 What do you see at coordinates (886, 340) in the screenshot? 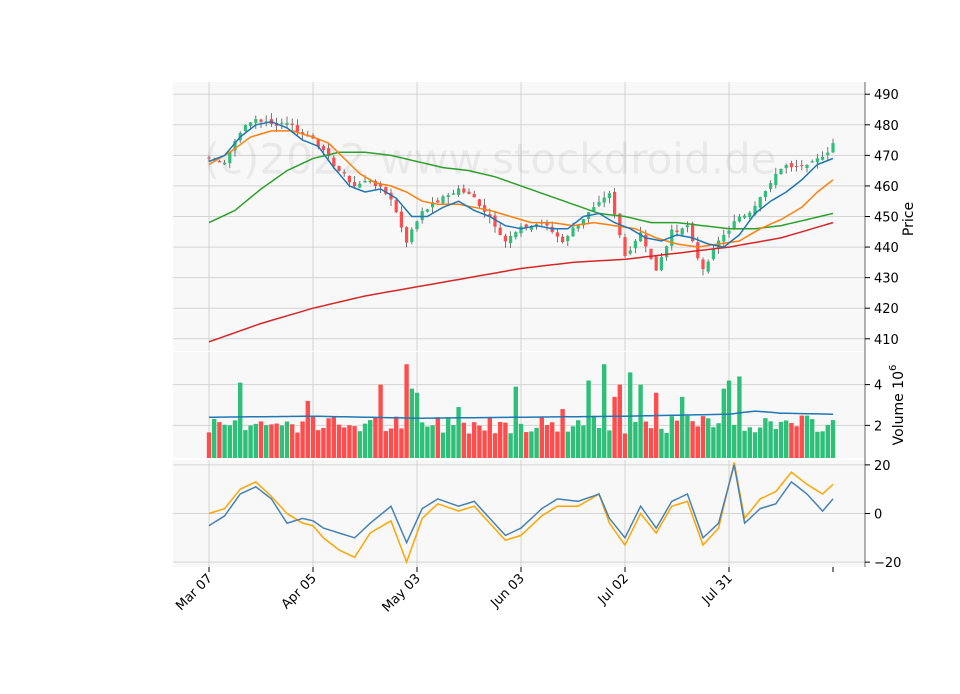
I see `price-tick-label: 410` at bounding box center [886, 340].